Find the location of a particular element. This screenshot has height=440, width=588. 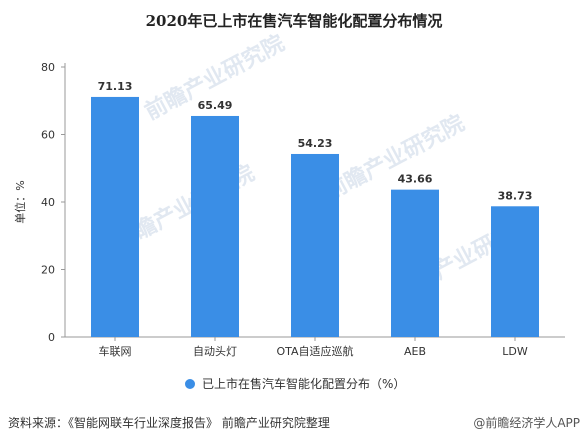

data-label: 43.66 is located at coordinates (415, 179).